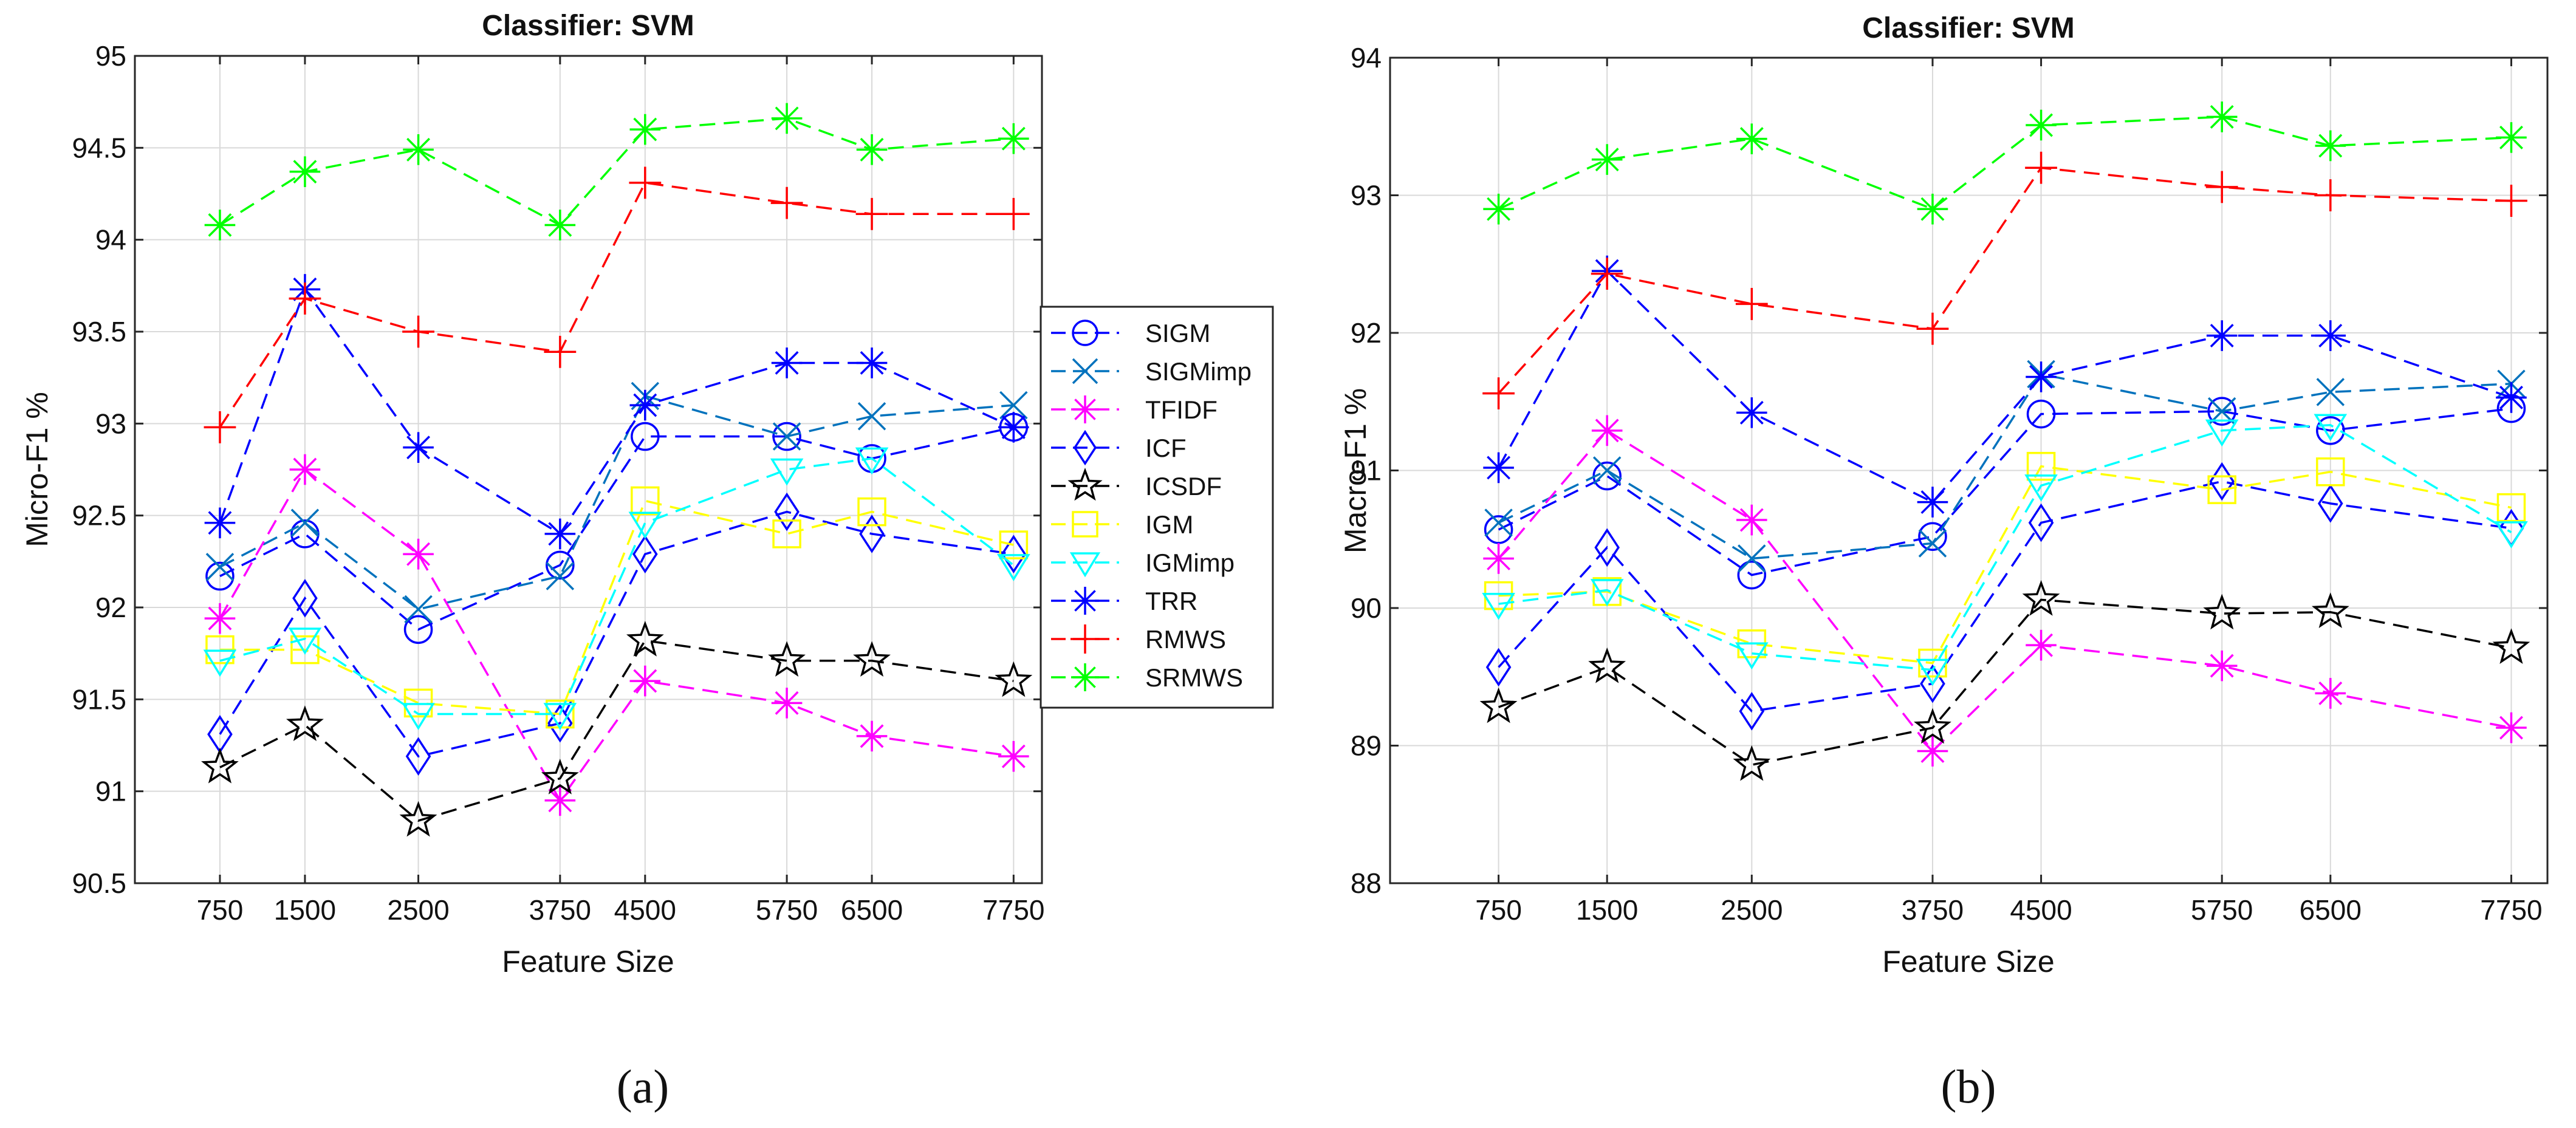  I want to click on legend-label-igm: IGM, so click(1169, 524).